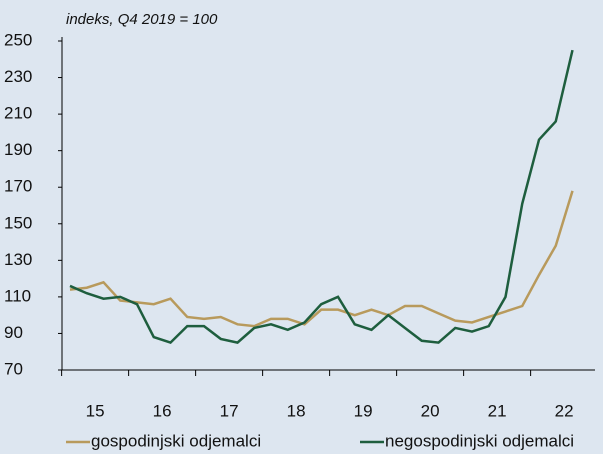  Describe the element at coordinates (18, 76) in the screenshot. I see `y-tick-label: 230` at that location.